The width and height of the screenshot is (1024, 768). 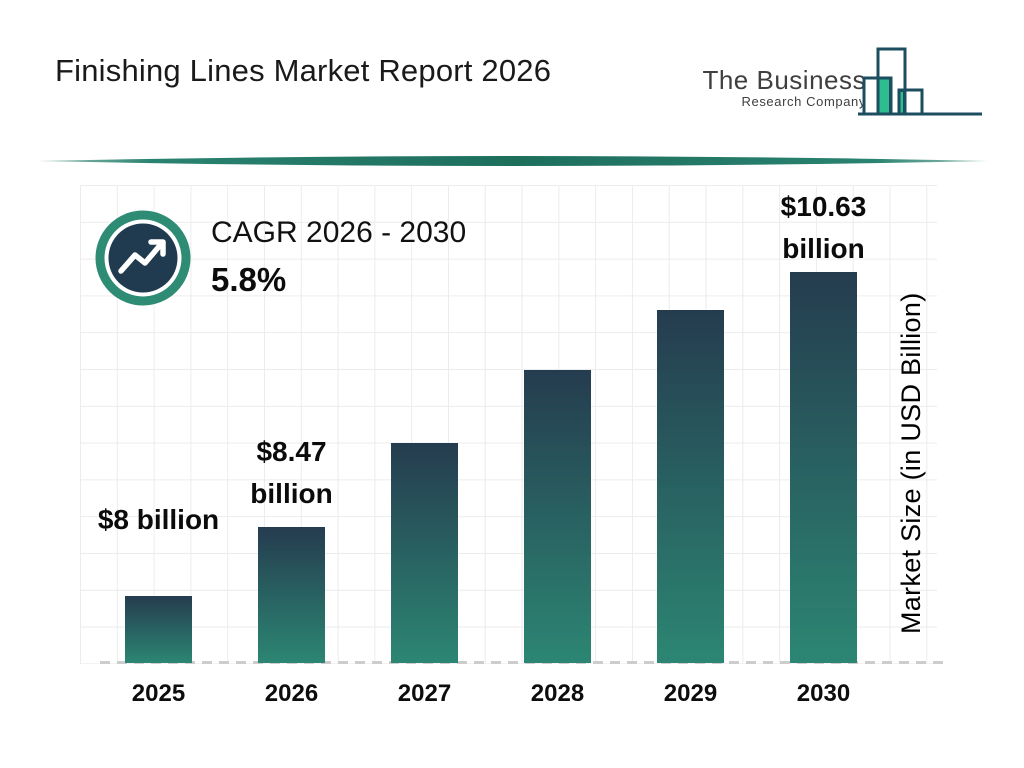 What do you see at coordinates (911, 463) in the screenshot?
I see `y-axis-title: Market Size (in USD Billion)` at bounding box center [911, 463].